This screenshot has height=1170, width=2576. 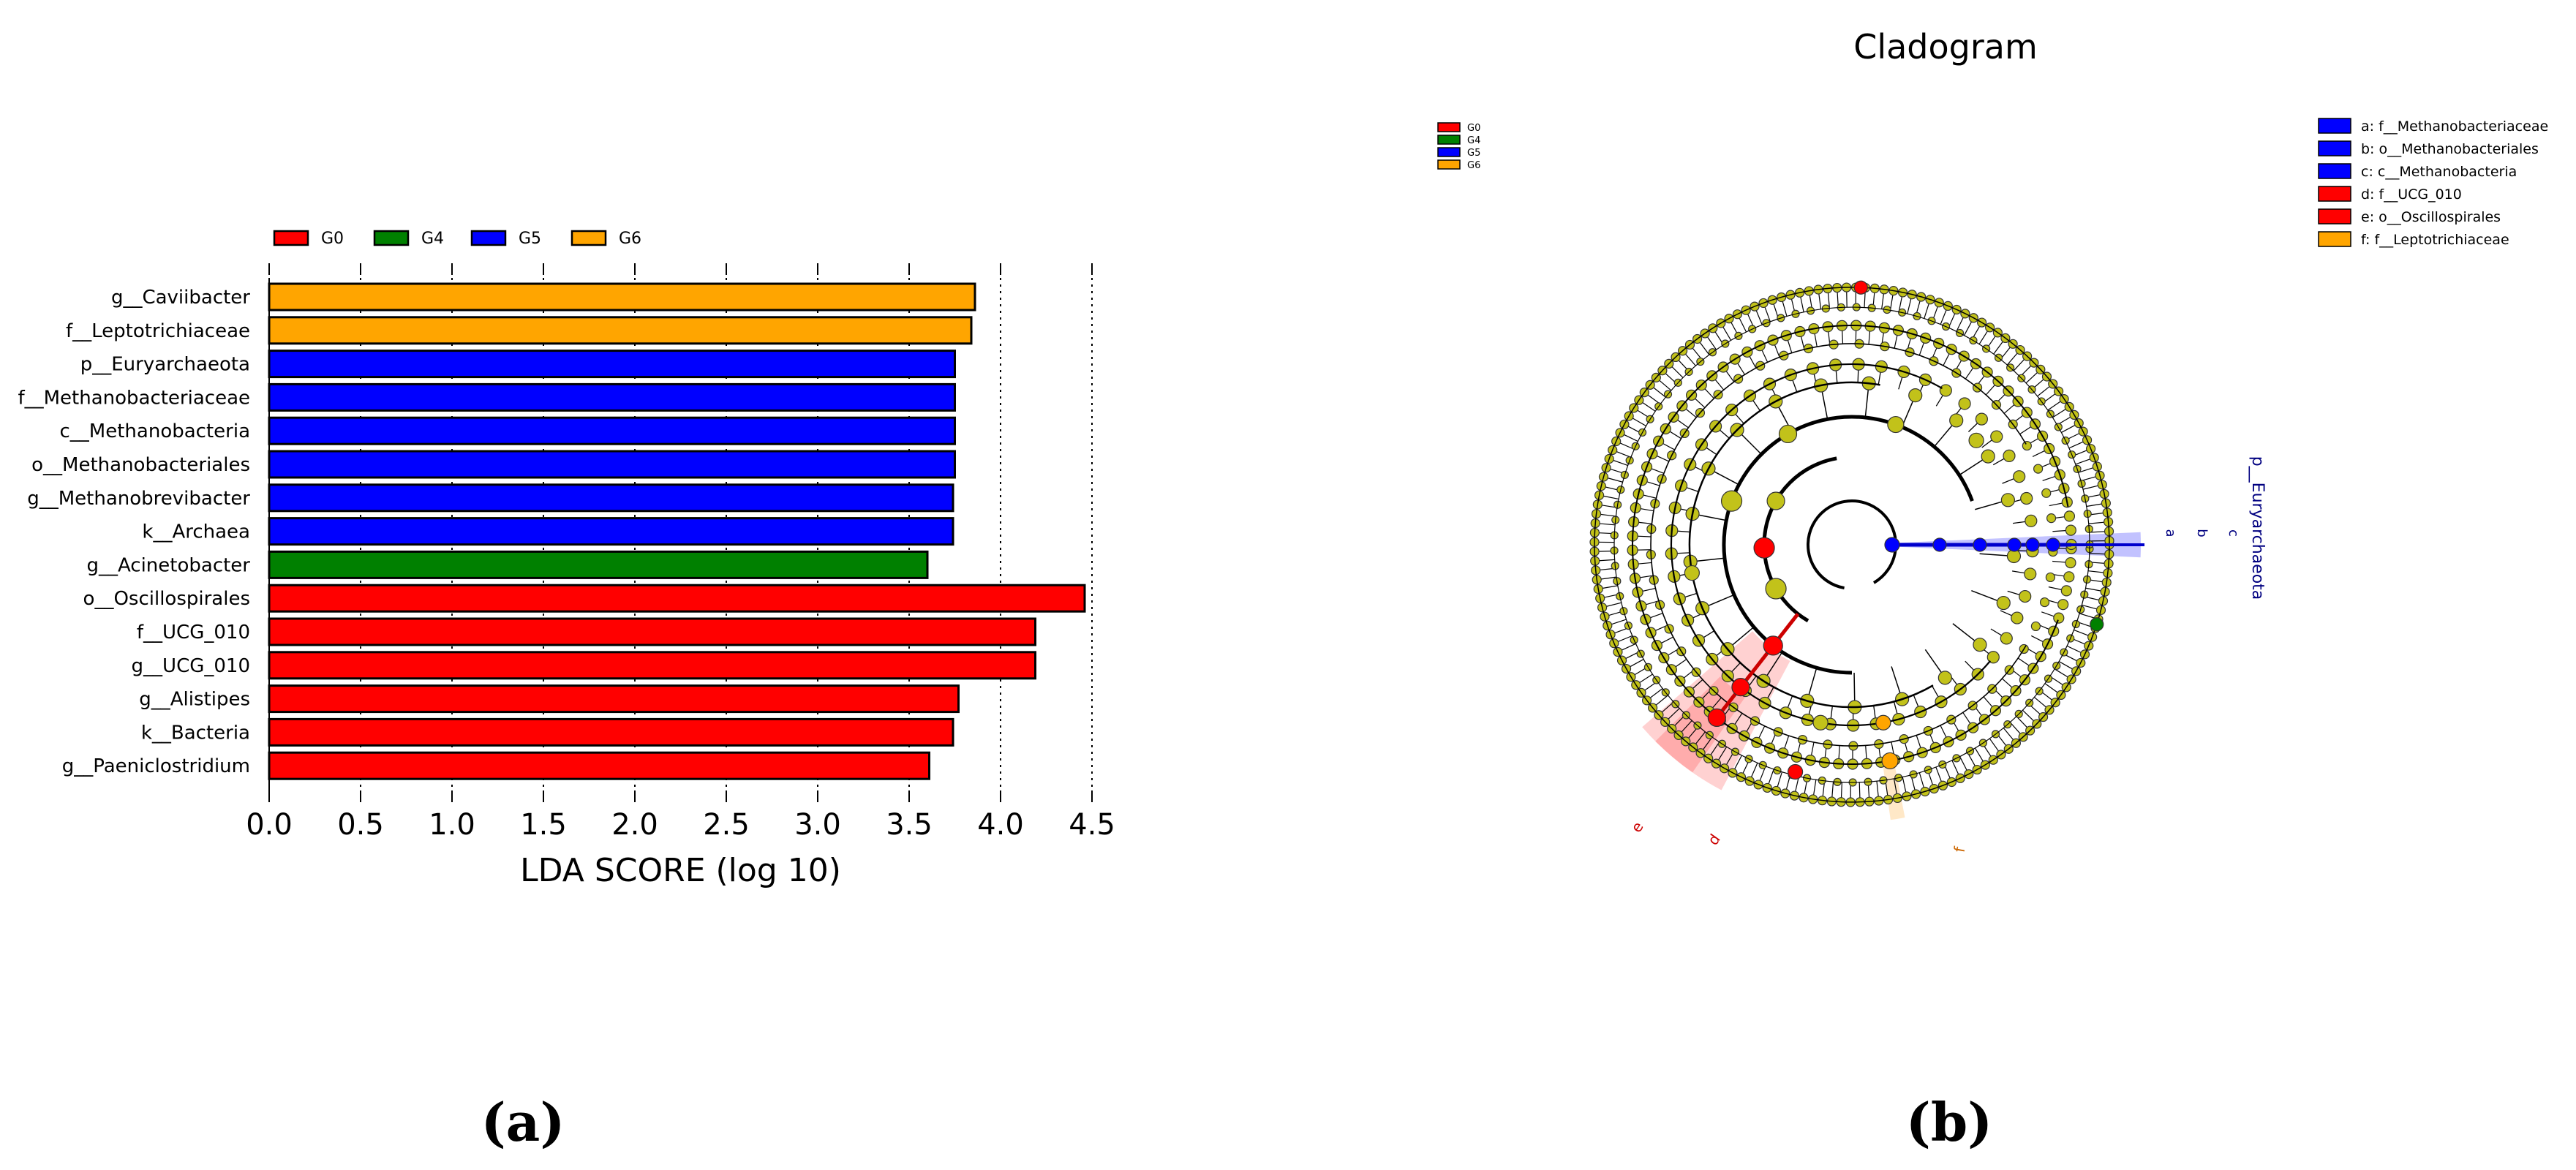 What do you see at coordinates (1092, 825) in the screenshot?
I see `x-tick-label: 4.5` at bounding box center [1092, 825].